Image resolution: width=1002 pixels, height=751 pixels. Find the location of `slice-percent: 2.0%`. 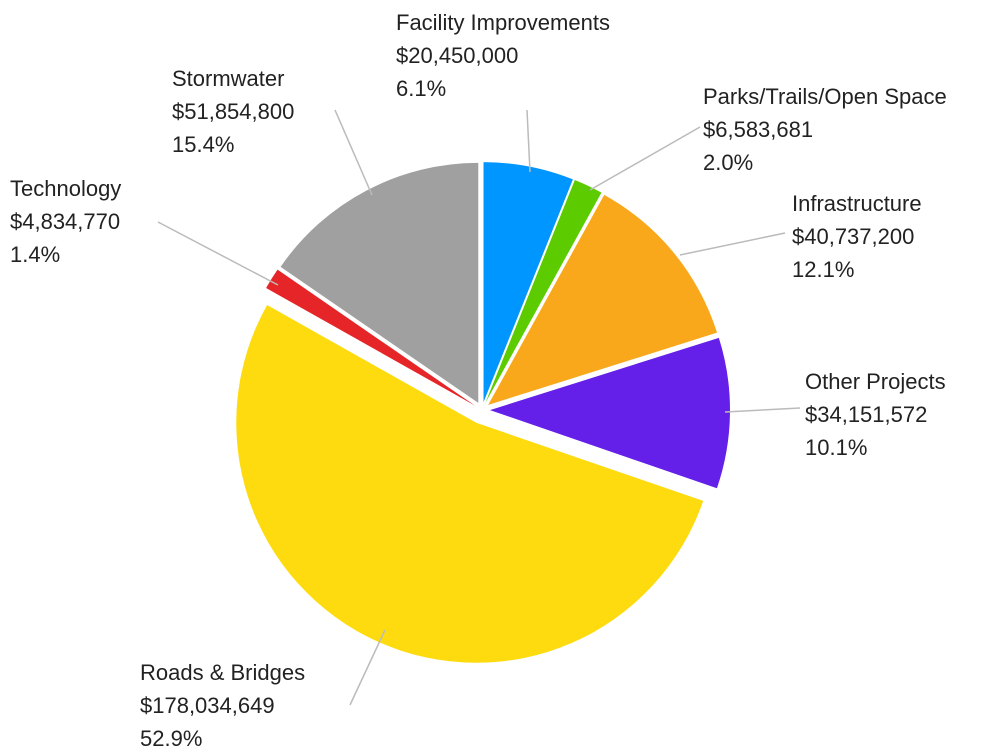

slice-percent: 2.0% is located at coordinates (728, 162).